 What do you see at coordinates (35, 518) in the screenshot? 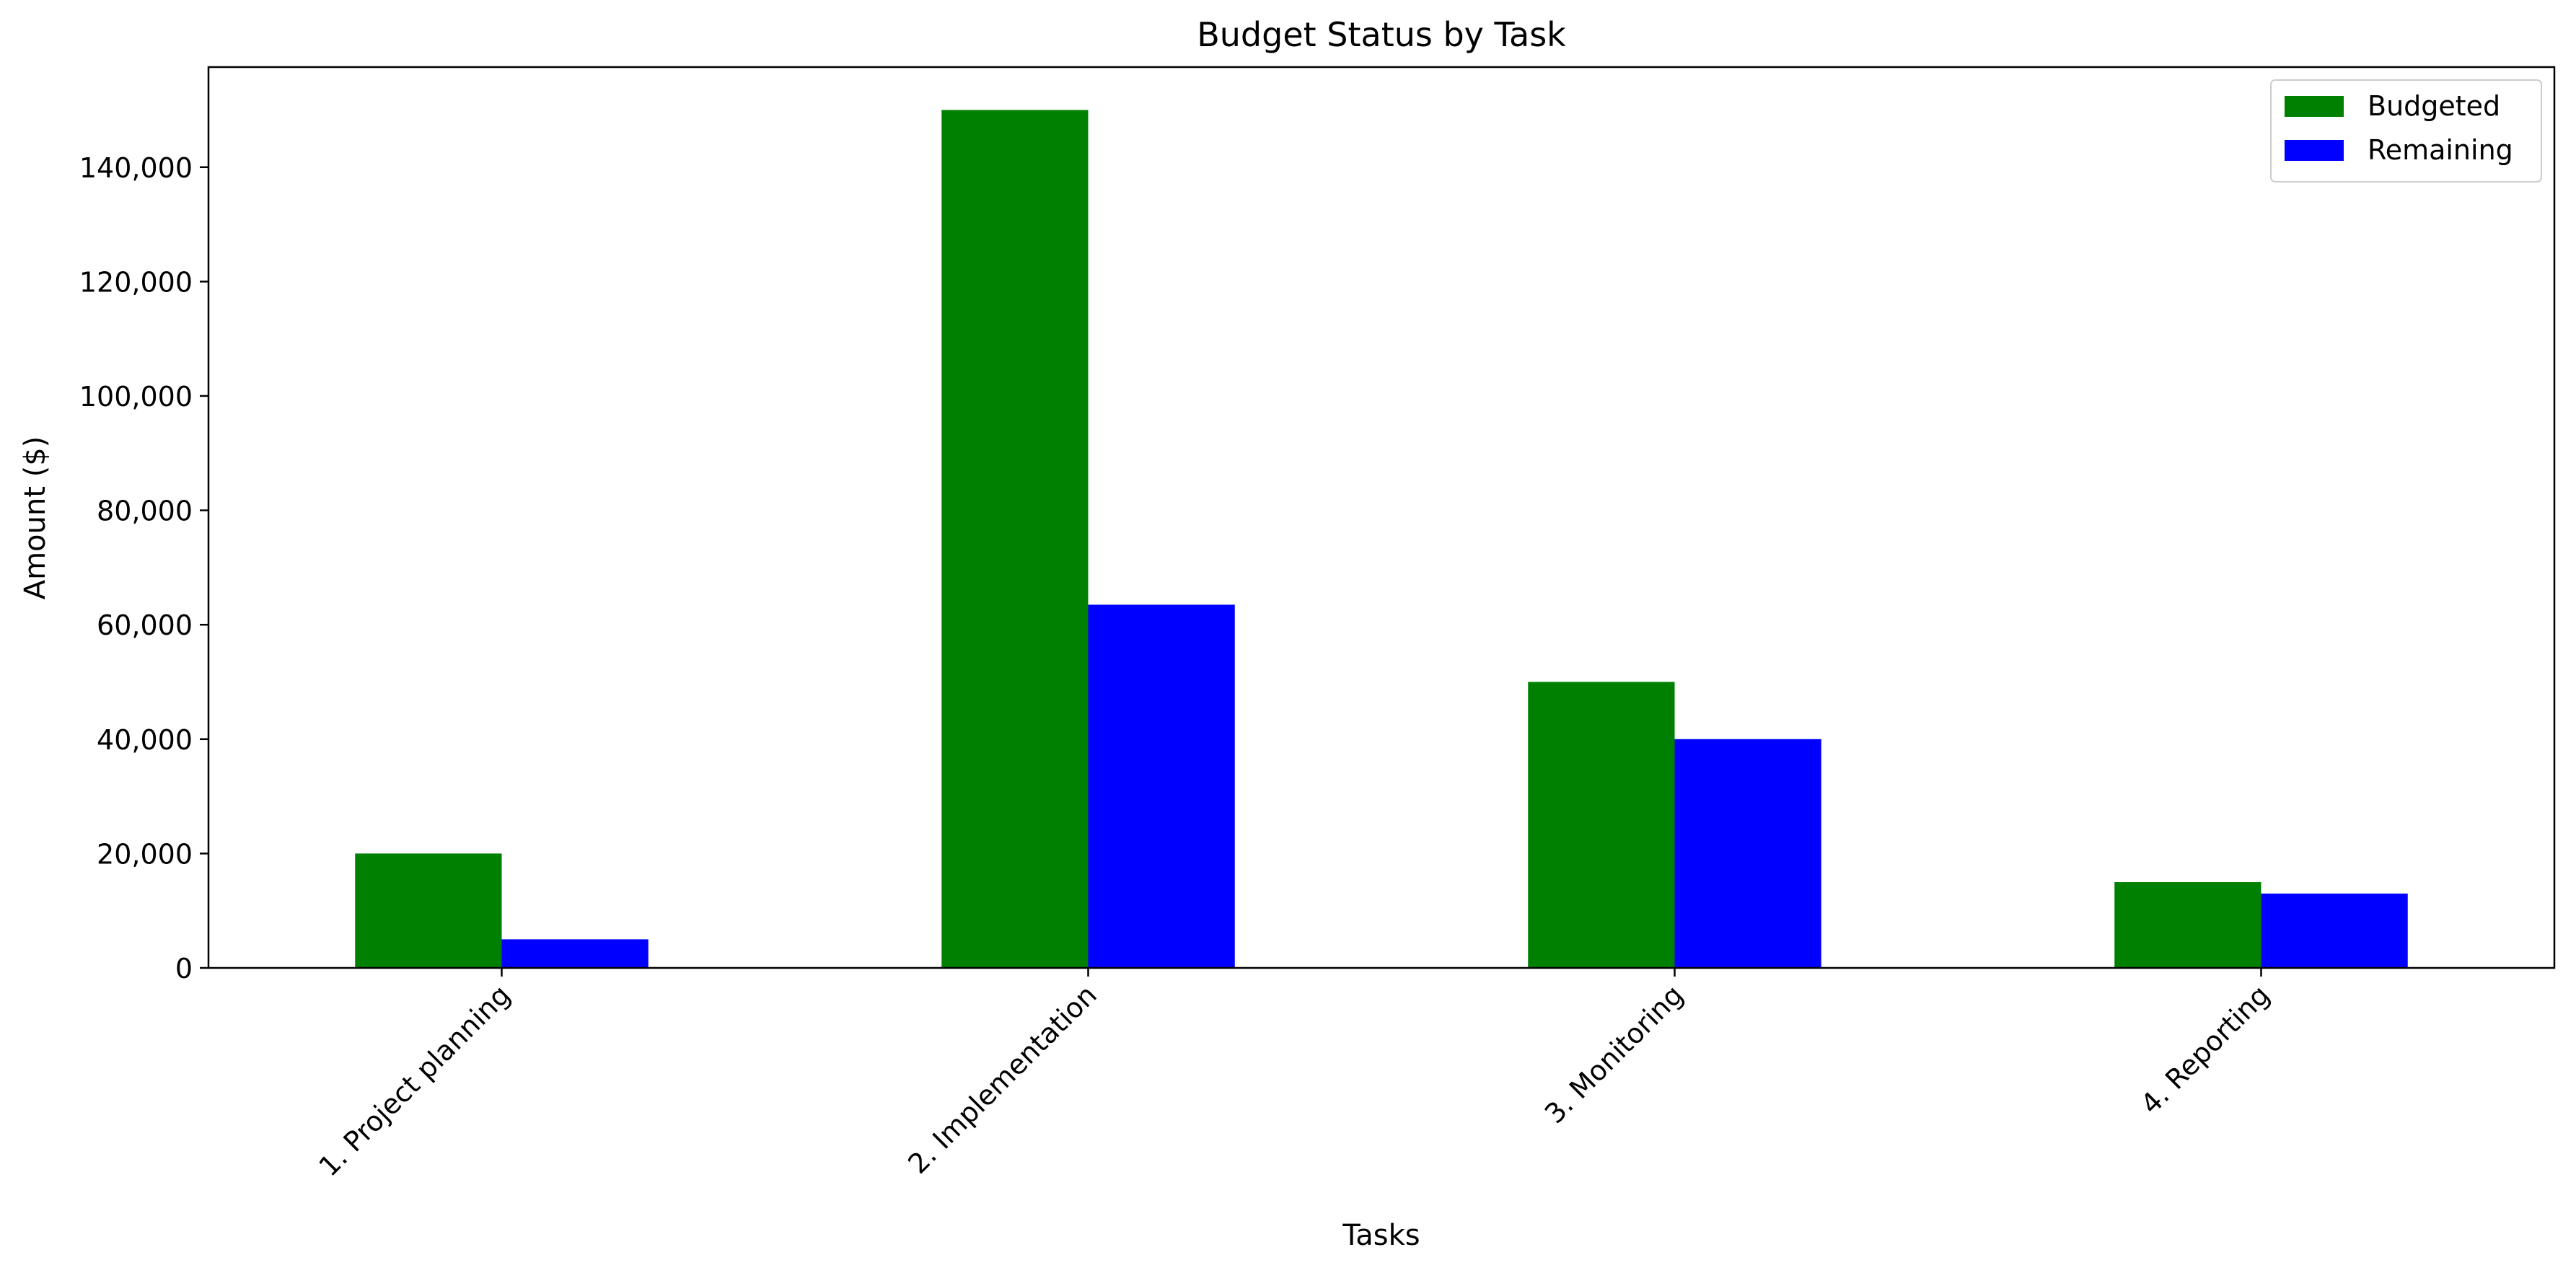
I see `y-axis-label: Amount ($)` at bounding box center [35, 518].